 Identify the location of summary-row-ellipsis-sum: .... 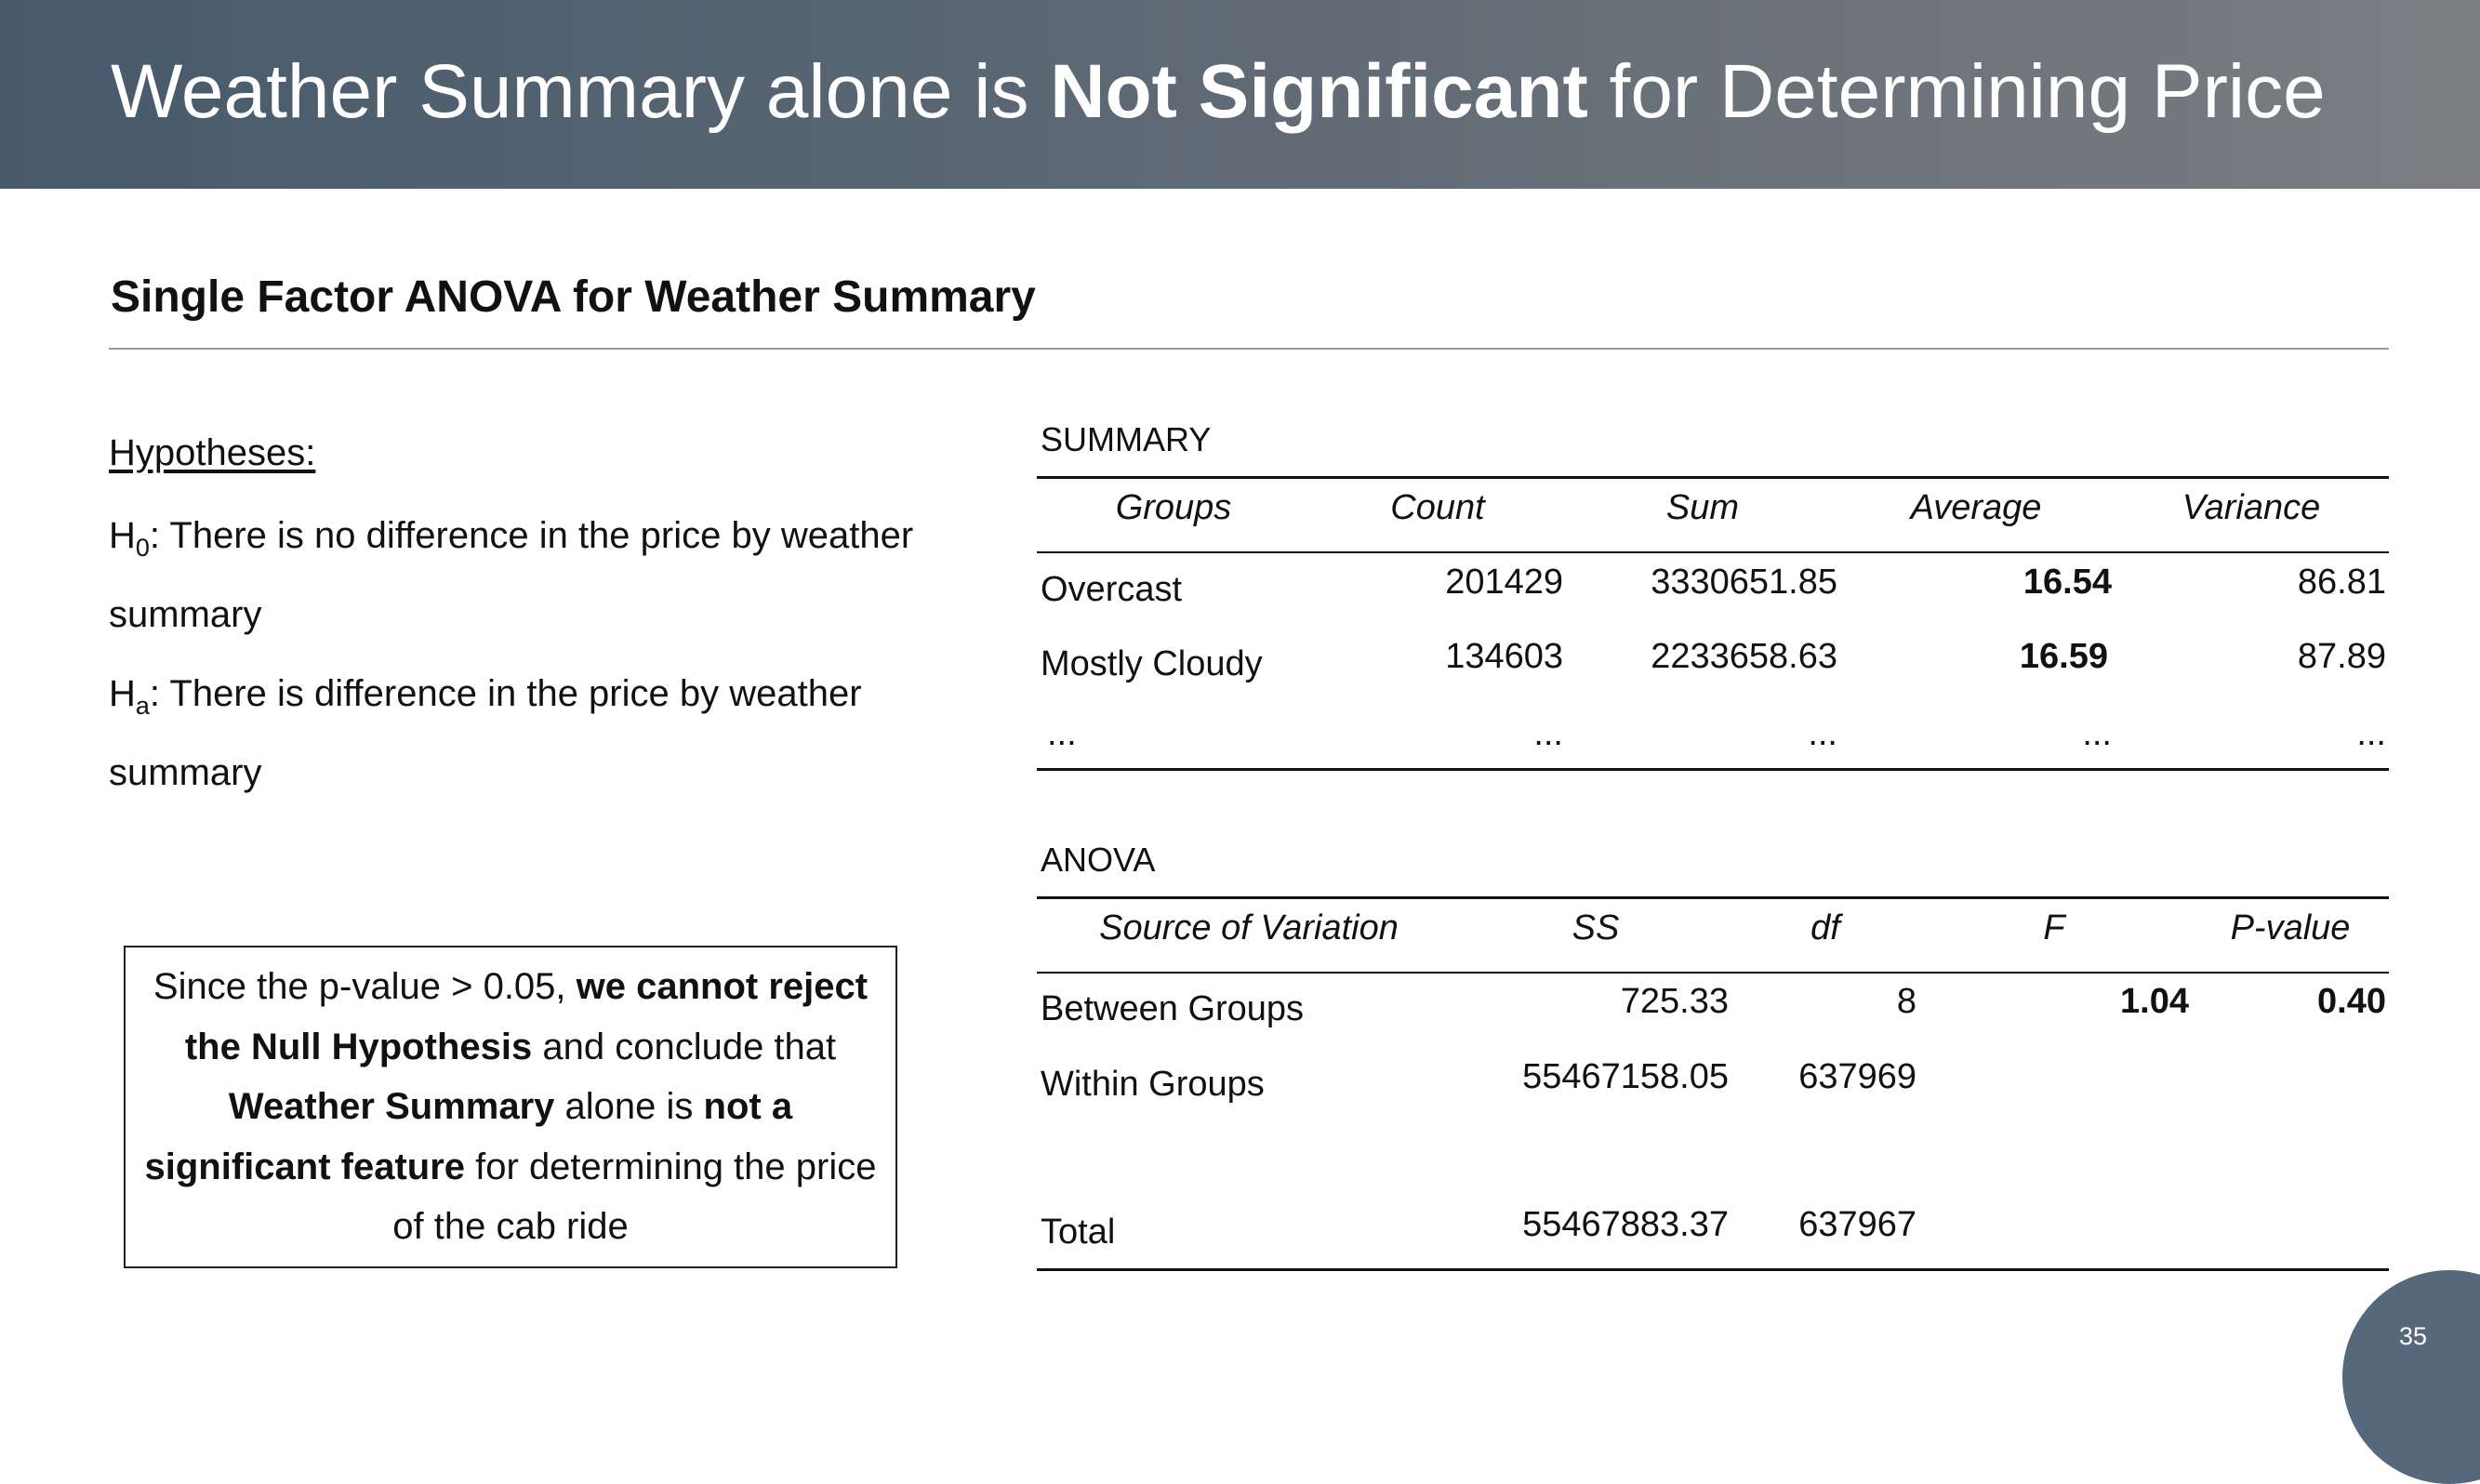
(1822, 733).